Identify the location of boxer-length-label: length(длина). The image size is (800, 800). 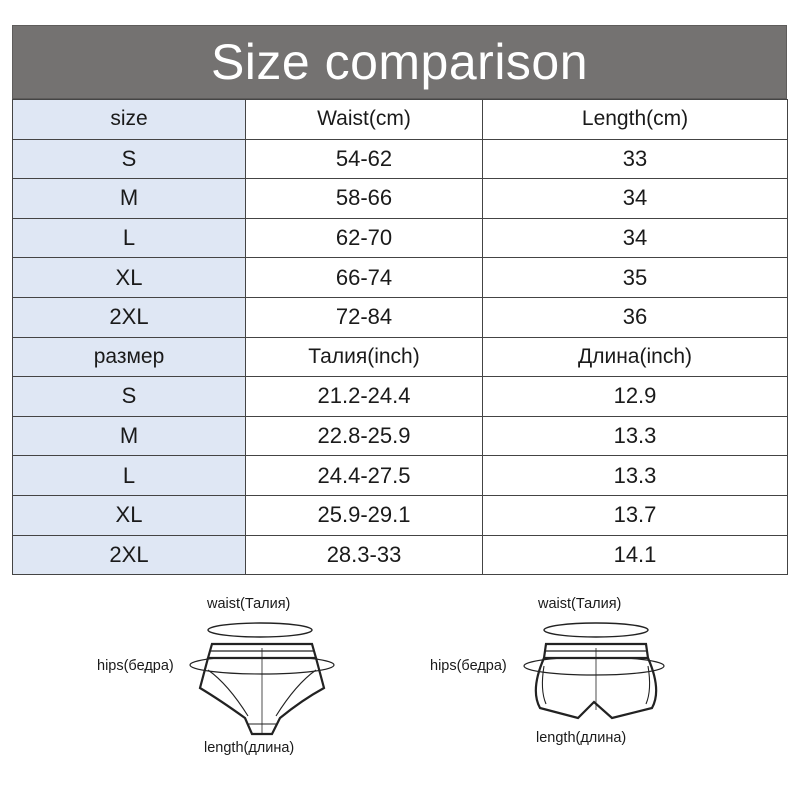
(581, 738).